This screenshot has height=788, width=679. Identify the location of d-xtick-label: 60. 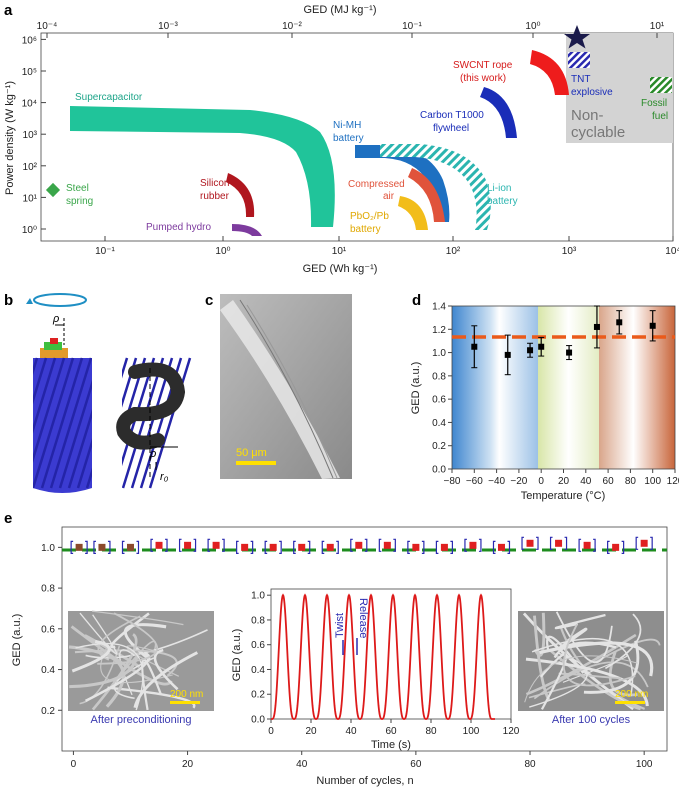
(609, 481).